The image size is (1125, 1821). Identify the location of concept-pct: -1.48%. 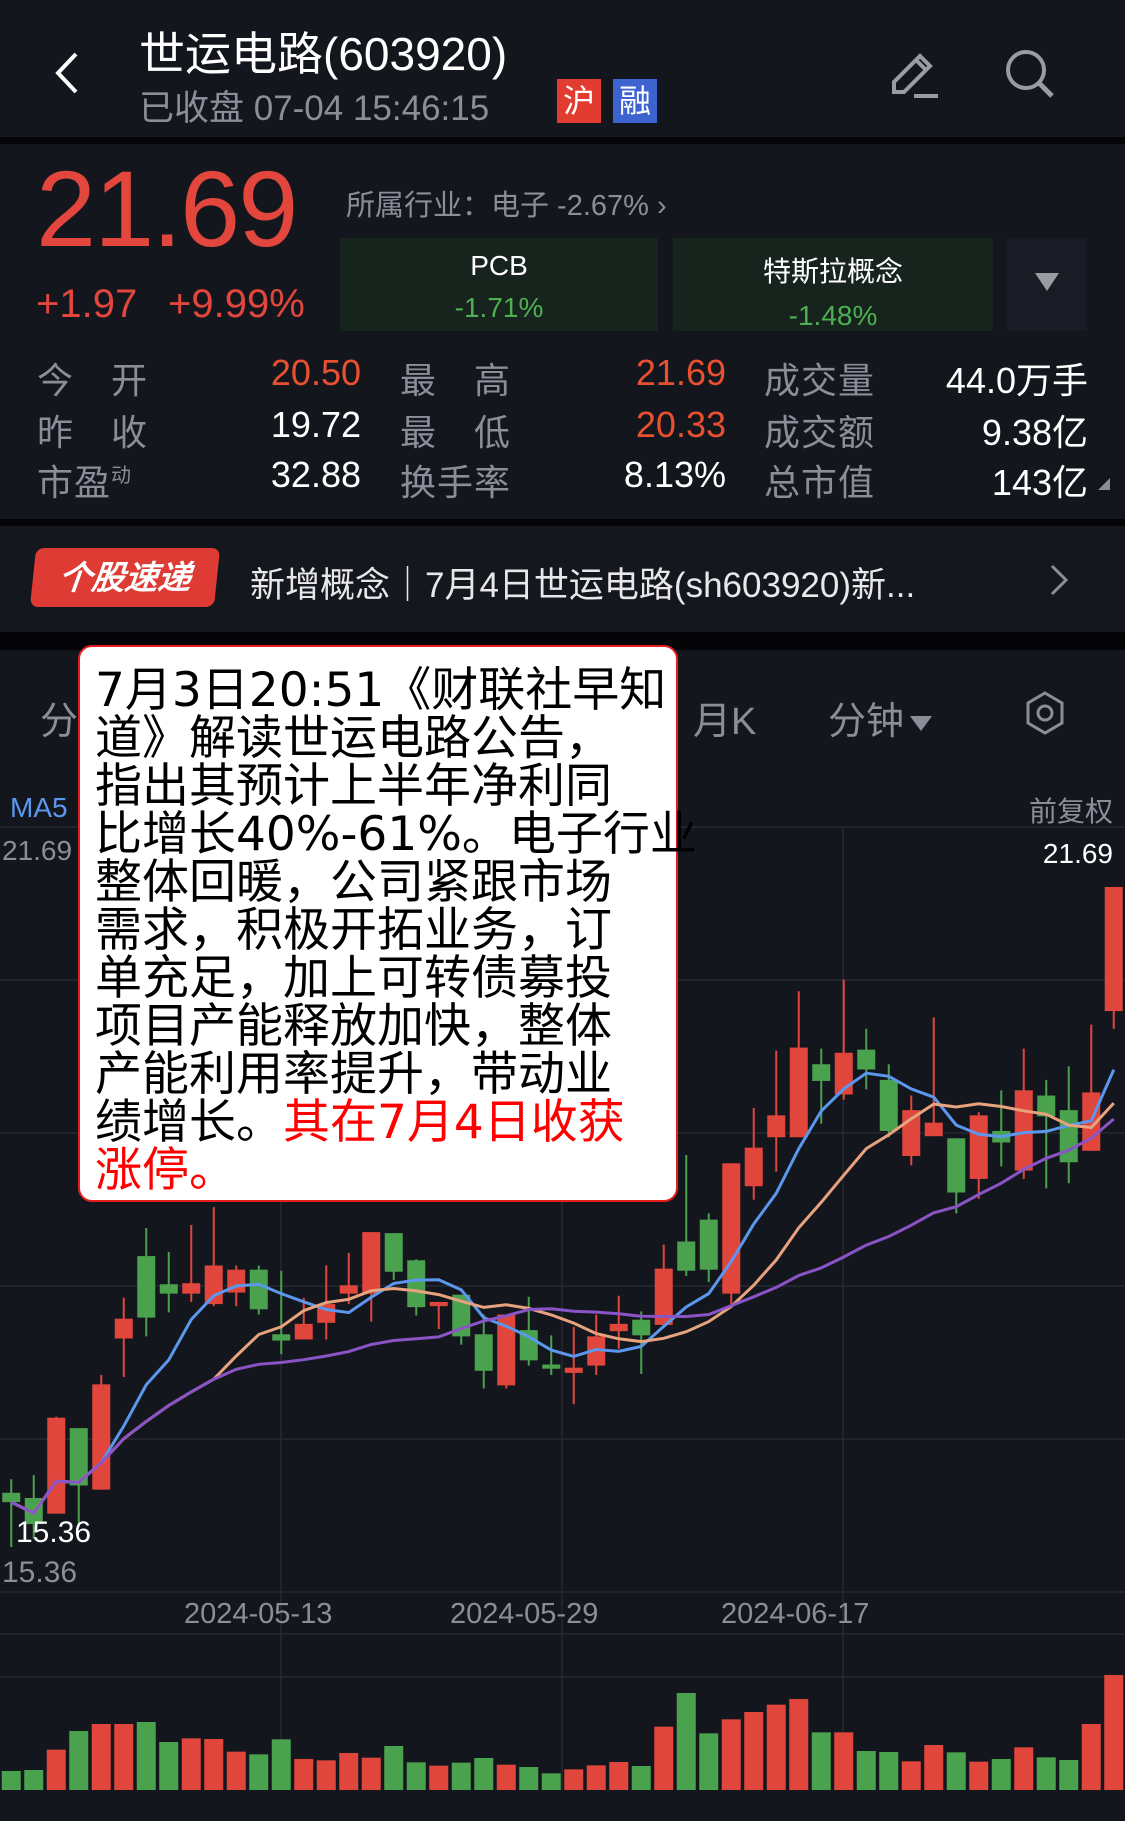
(833, 315).